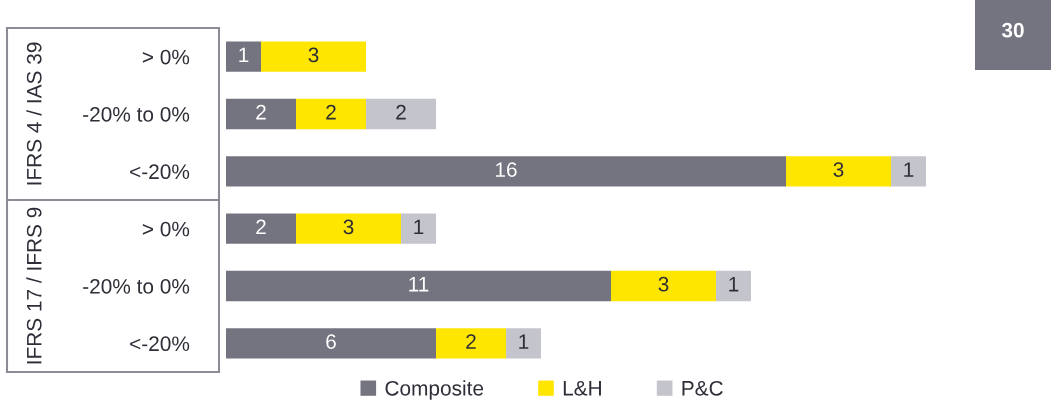 This screenshot has width=1051, height=404. I want to click on legend-label: Composite, so click(434, 390).